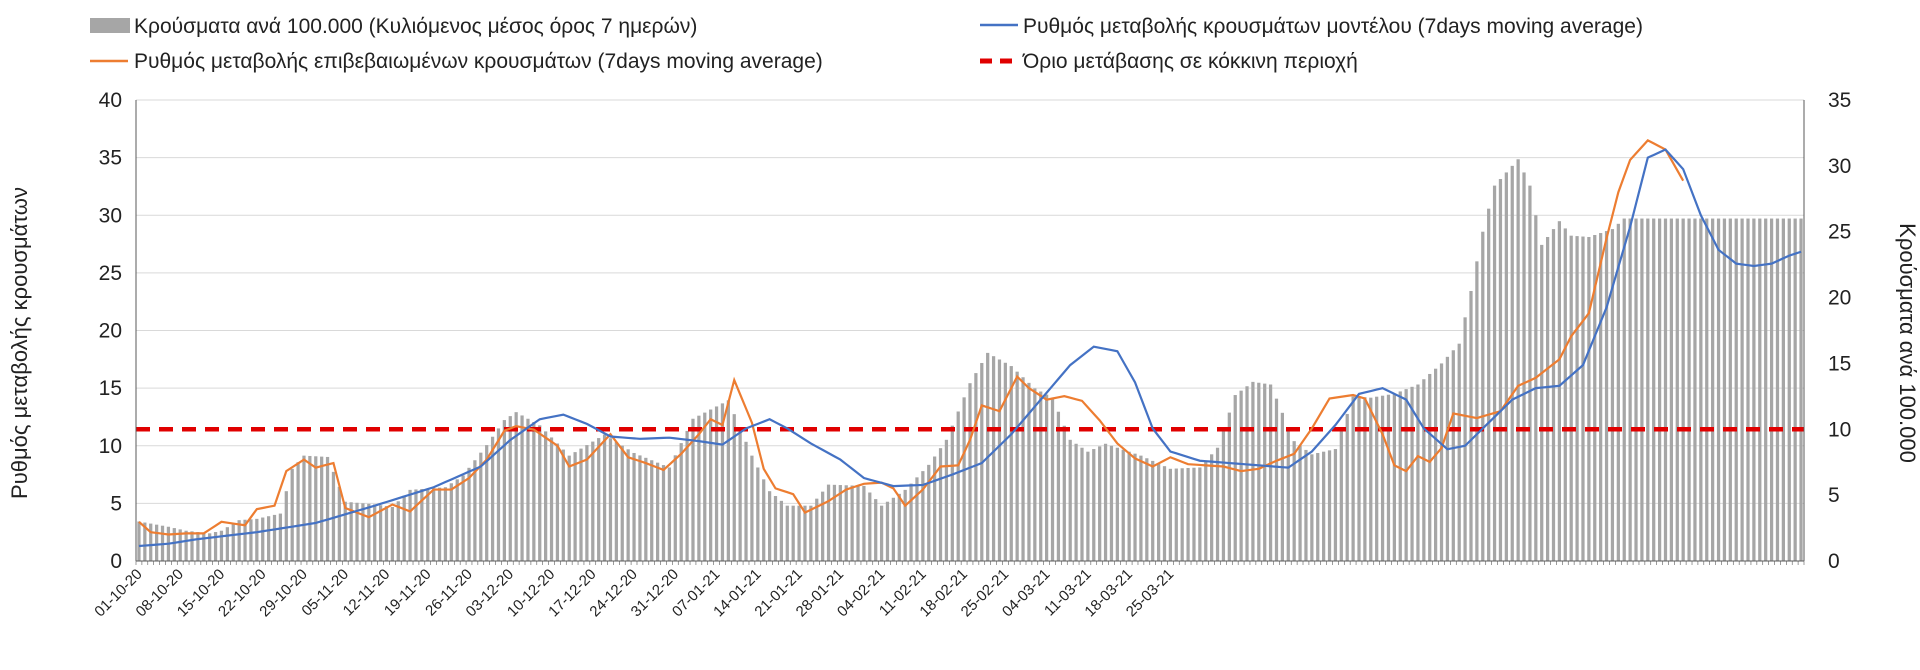  What do you see at coordinates (1839, 100) in the screenshot?
I see `y-right-tick-label: 35` at bounding box center [1839, 100].